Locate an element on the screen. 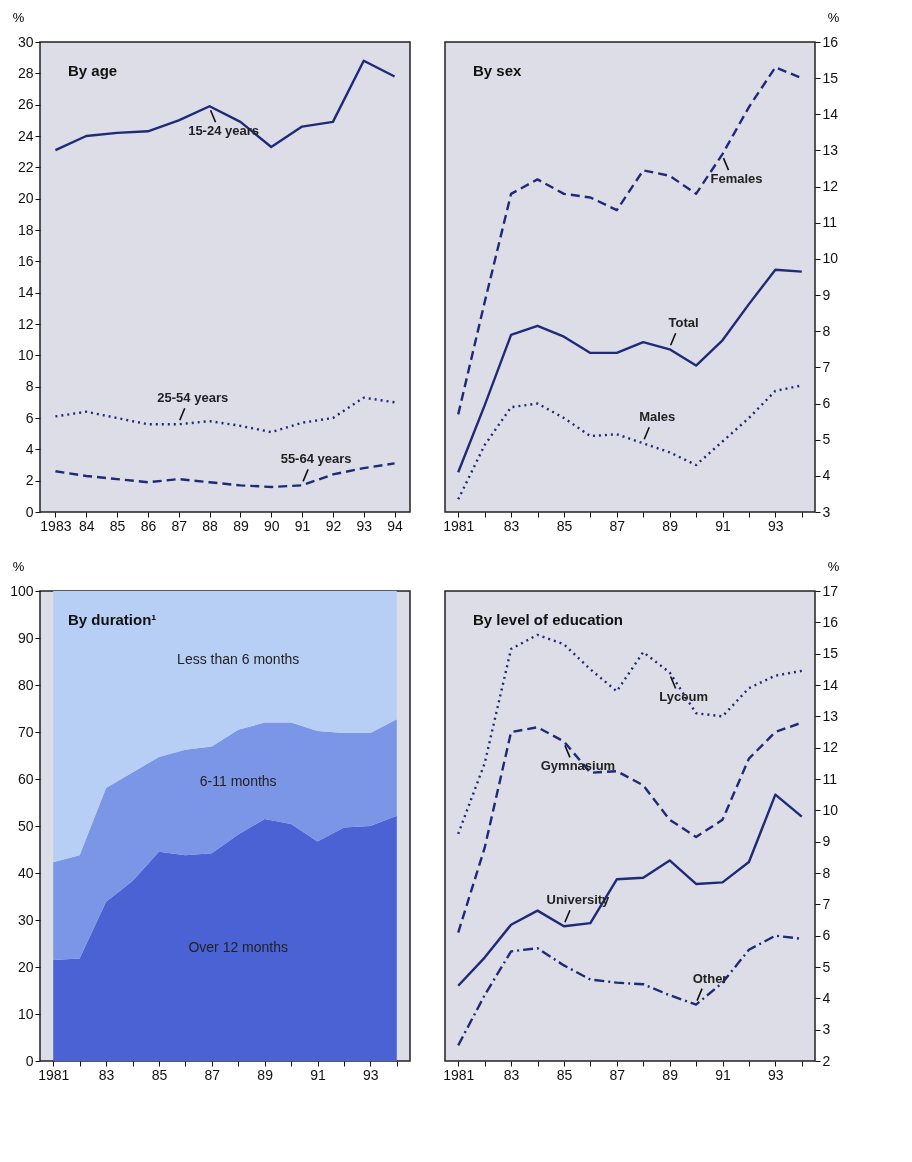  y-tick-label: 4 is located at coordinates (29, 448).